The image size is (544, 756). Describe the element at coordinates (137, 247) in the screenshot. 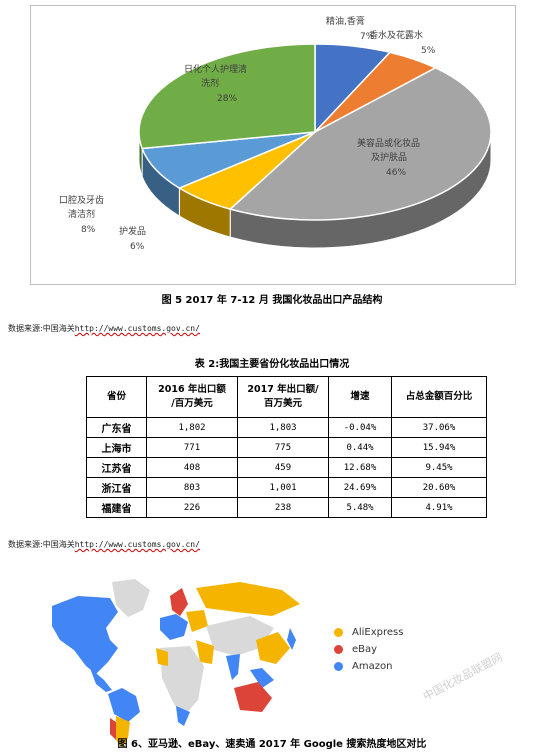

I see `slice-value-hair-care: 6%` at that location.